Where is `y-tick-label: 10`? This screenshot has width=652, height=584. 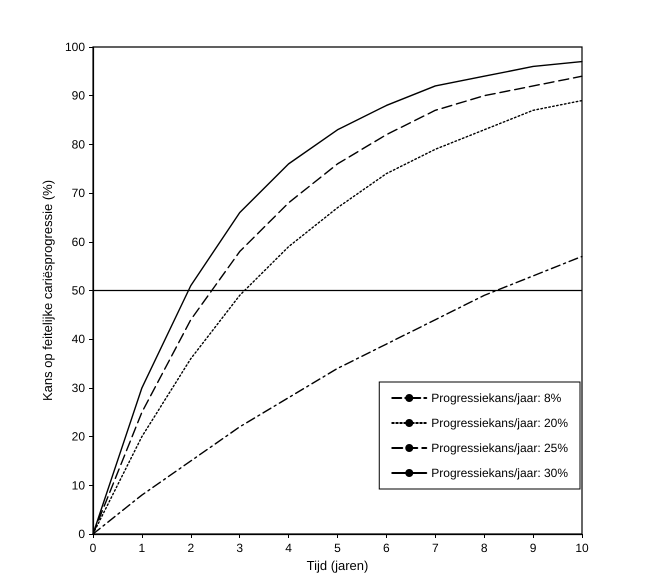
y-tick-label: 10 is located at coordinates (79, 485).